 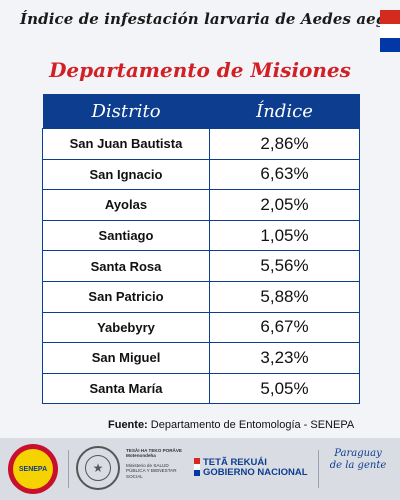 I want to click on gobierno-line-2: GOBIERNO NACIONAL, so click(x=255, y=472).